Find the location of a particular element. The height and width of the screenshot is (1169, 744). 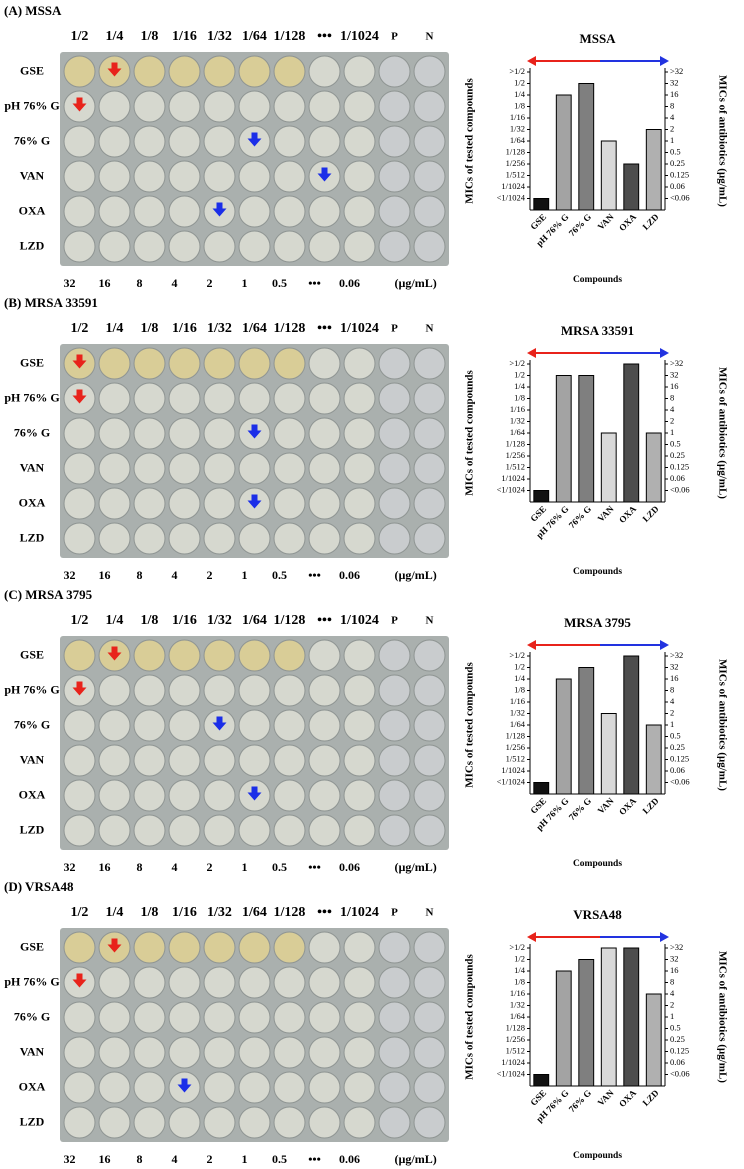

column-header: 1/2 is located at coordinates (80, 36).